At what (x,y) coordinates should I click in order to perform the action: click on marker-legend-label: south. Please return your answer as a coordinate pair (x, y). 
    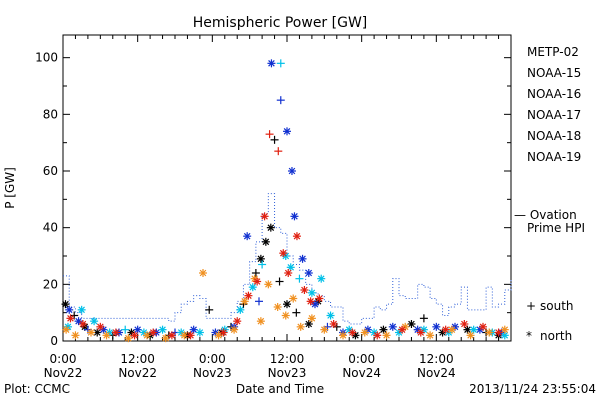
    Looking at the image, I should click on (557, 306).